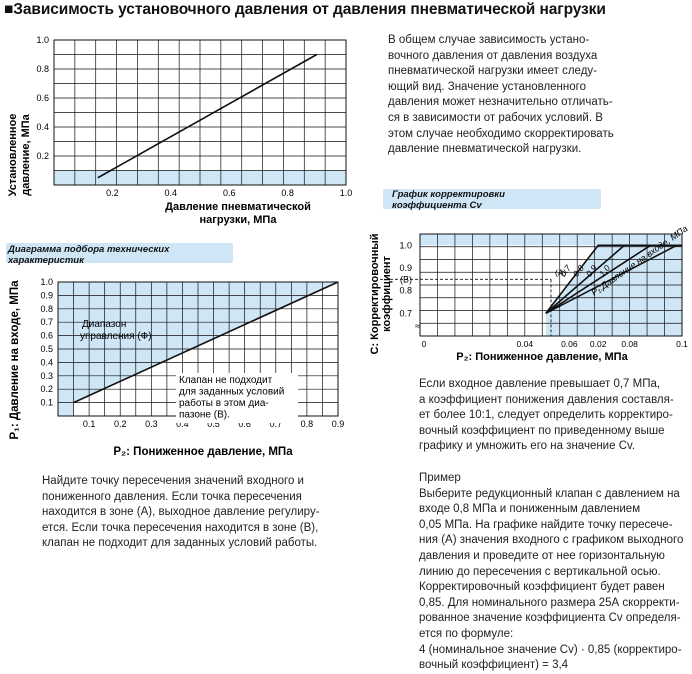 This screenshot has height=674, width=692. What do you see at coordinates (405, 268) in the screenshot?
I see `chart3-y-tick: 0.9` at bounding box center [405, 268].